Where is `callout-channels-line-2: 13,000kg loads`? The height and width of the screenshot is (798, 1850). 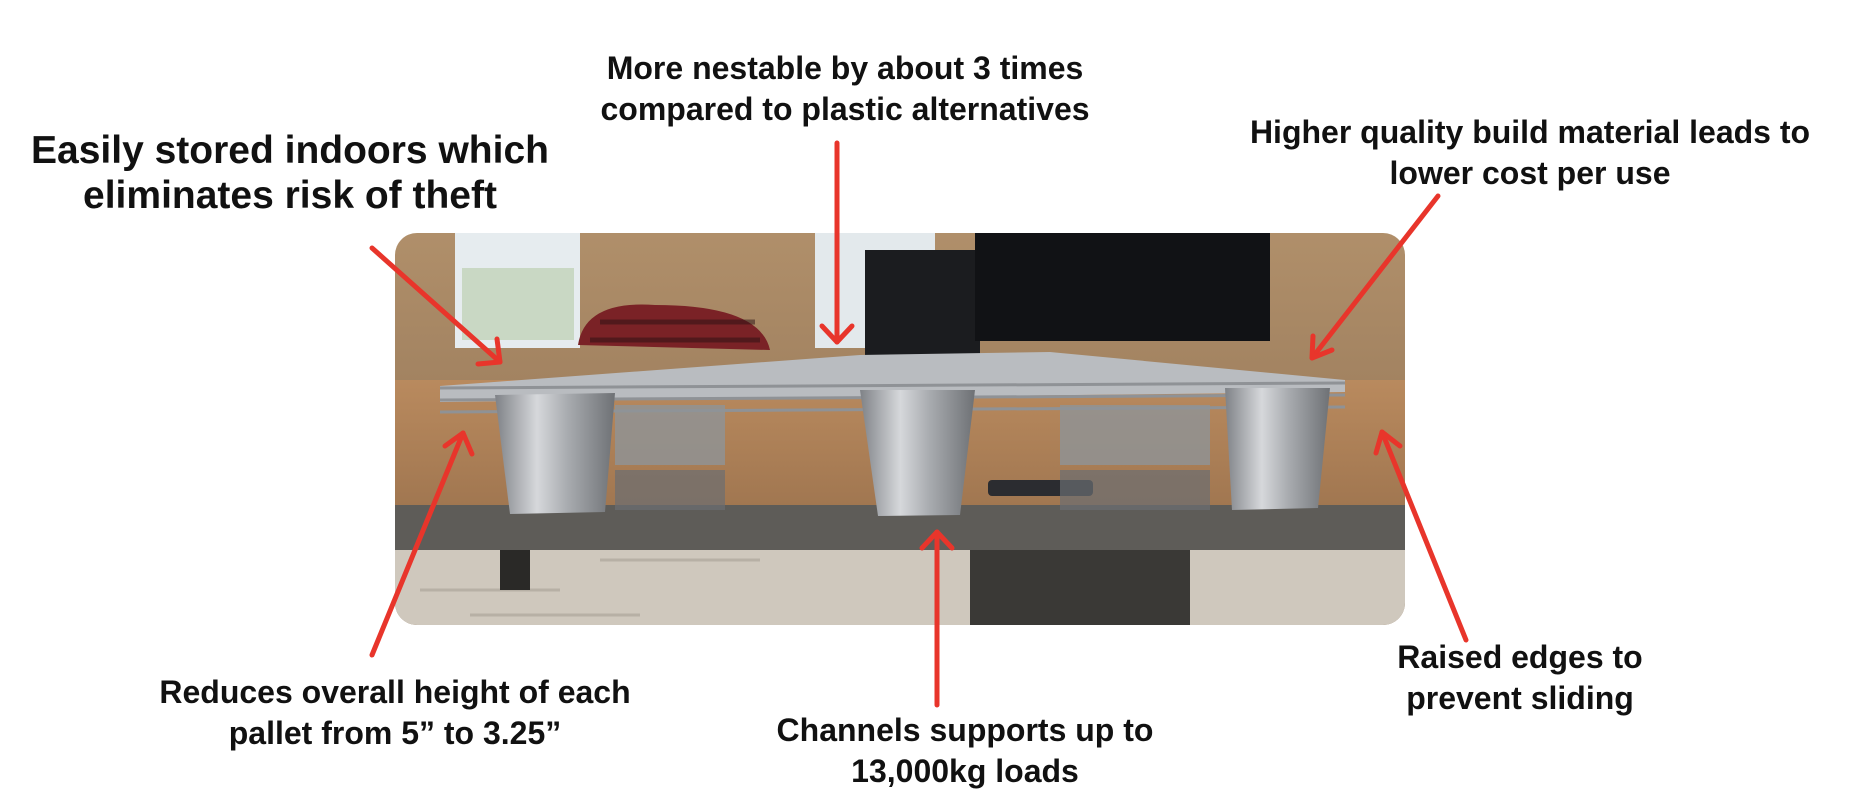 callout-channels-line-2: 13,000kg loads is located at coordinates (965, 770).